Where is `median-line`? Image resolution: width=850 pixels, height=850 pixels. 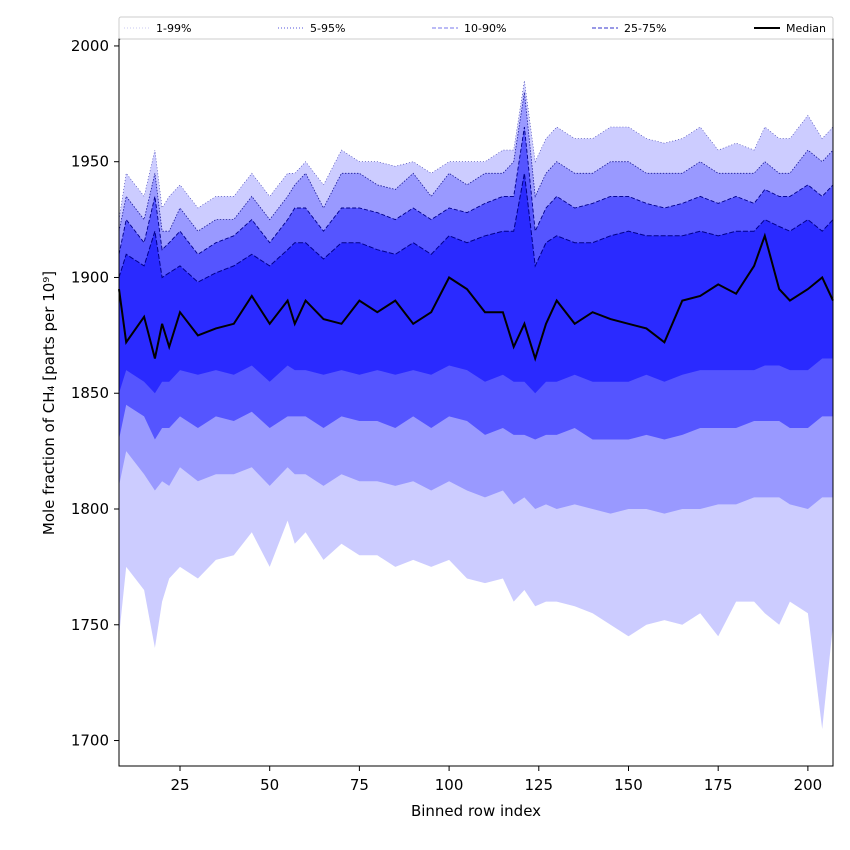
median-line is located at coordinates (476, 297).